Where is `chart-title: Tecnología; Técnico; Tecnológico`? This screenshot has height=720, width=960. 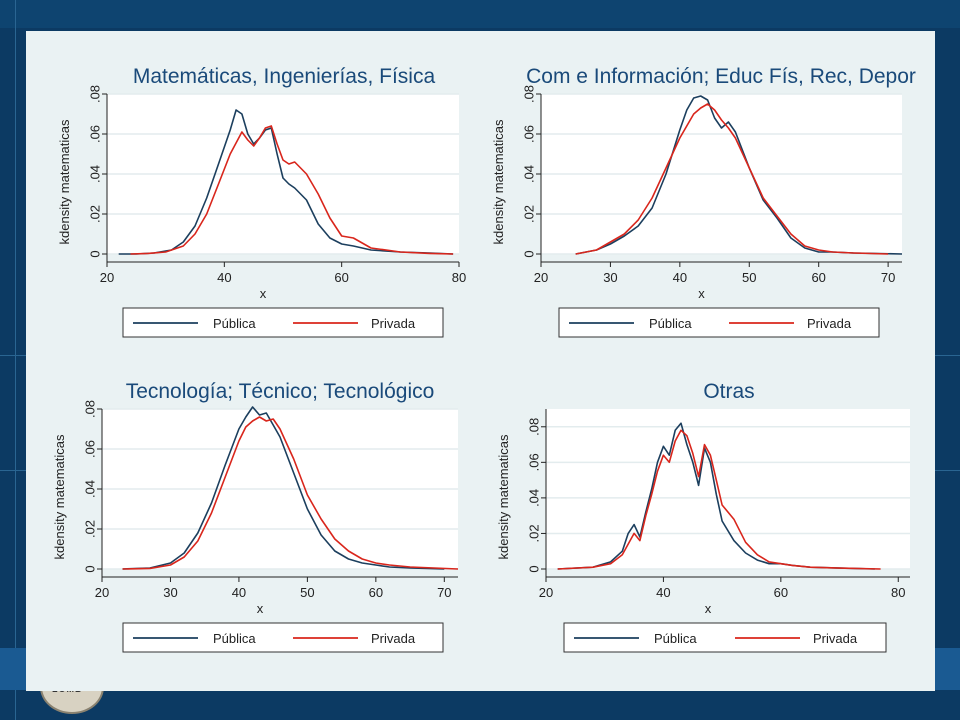
chart-title: Tecnología; Técnico; Tecnológico is located at coordinates (280, 391).